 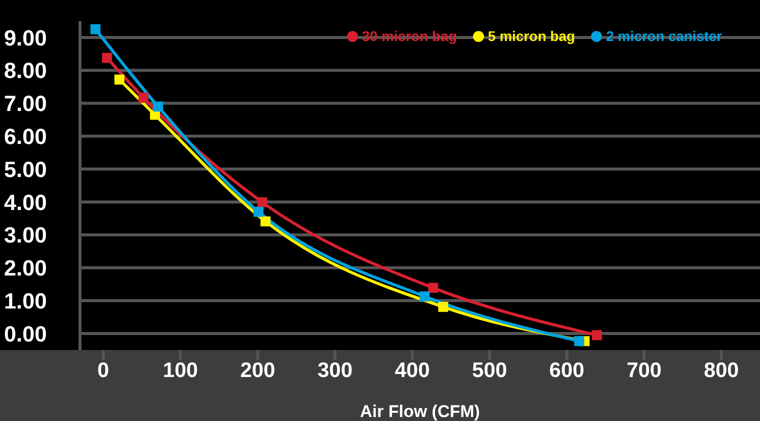 What do you see at coordinates (25, 71) in the screenshot?
I see `y-tick-label: 8.00` at bounding box center [25, 71].